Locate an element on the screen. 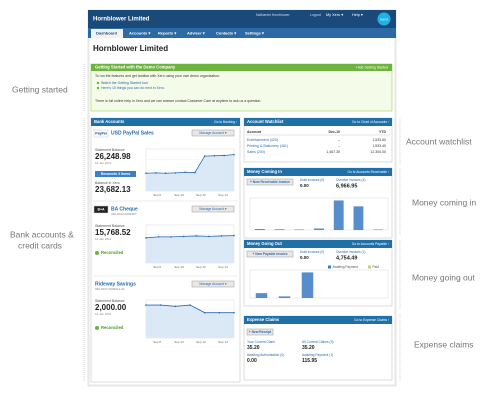  panel-header is located at coordinates (165, 122).